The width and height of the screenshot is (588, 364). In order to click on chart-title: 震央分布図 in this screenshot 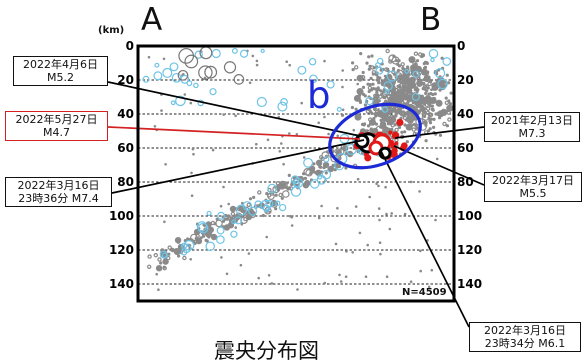, I will do `click(266, 351)`.